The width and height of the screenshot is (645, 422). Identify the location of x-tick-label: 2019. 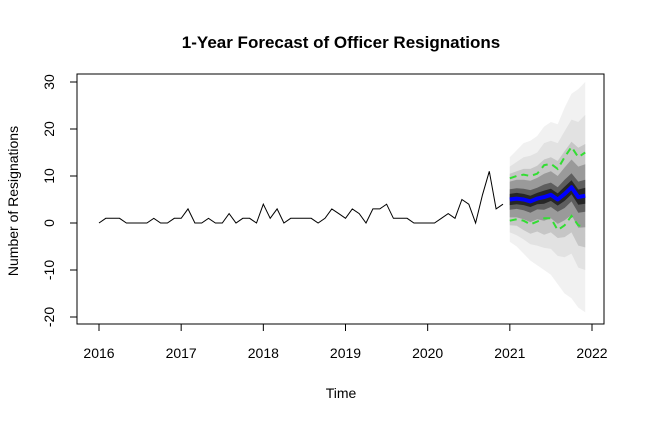
(345, 353).